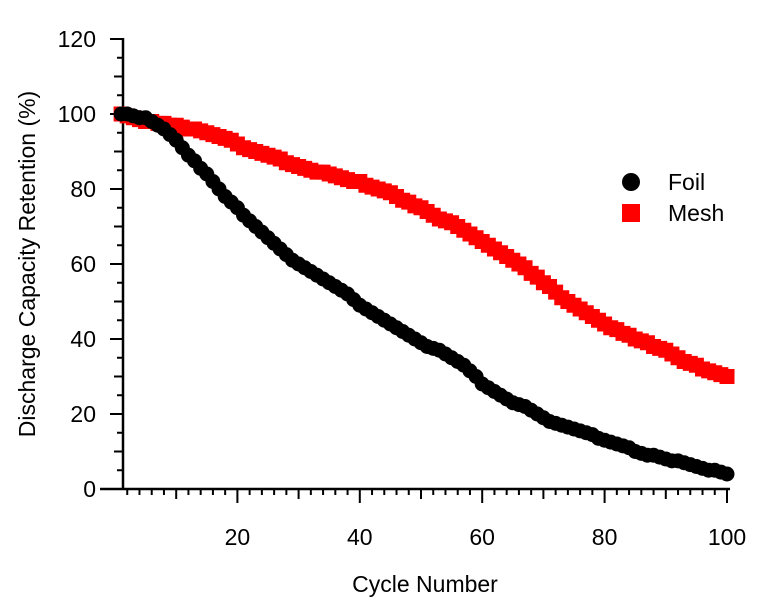 The image size is (767, 605). What do you see at coordinates (727, 537) in the screenshot?
I see `x-tick-label: 100` at bounding box center [727, 537].